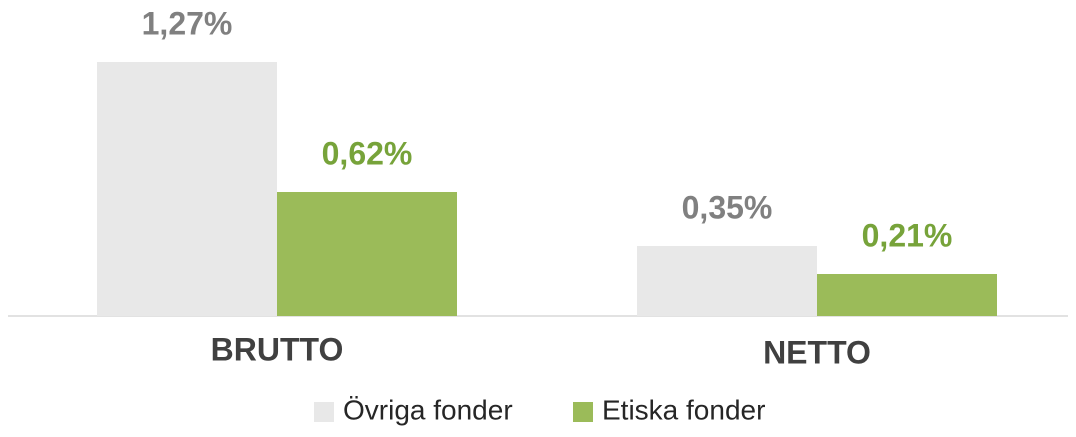  What do you see at coordinates (367, 153) in the screenshot?
I see `value-label: 0,62%` at bounding box center [367, 153].